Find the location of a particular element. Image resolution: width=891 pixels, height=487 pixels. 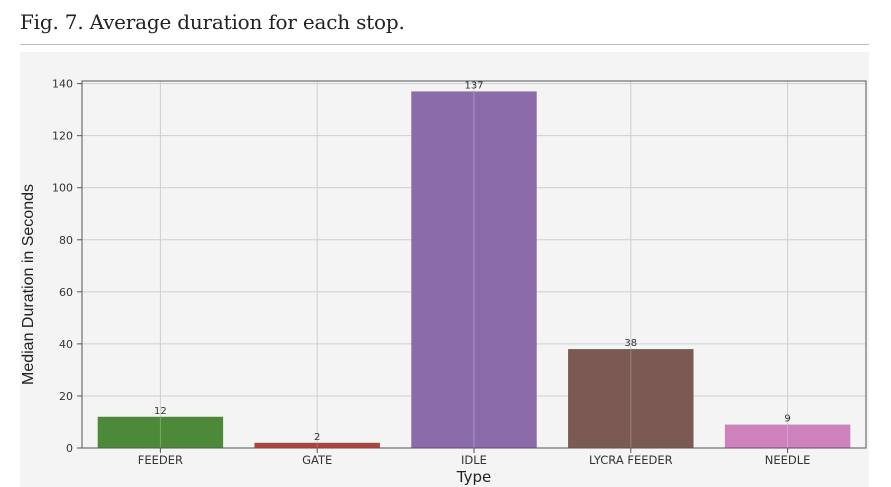

data-label-2: 137 is located at coordinates (473, 85).